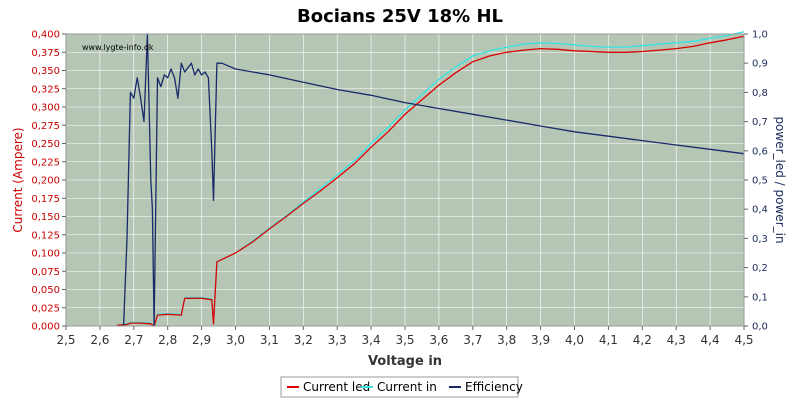 The width and height of the screenshot is (800, 400). Describe the element at coordinates (45, 272) in the screenshot. I see `left-tick-label: 0,075` at that location.